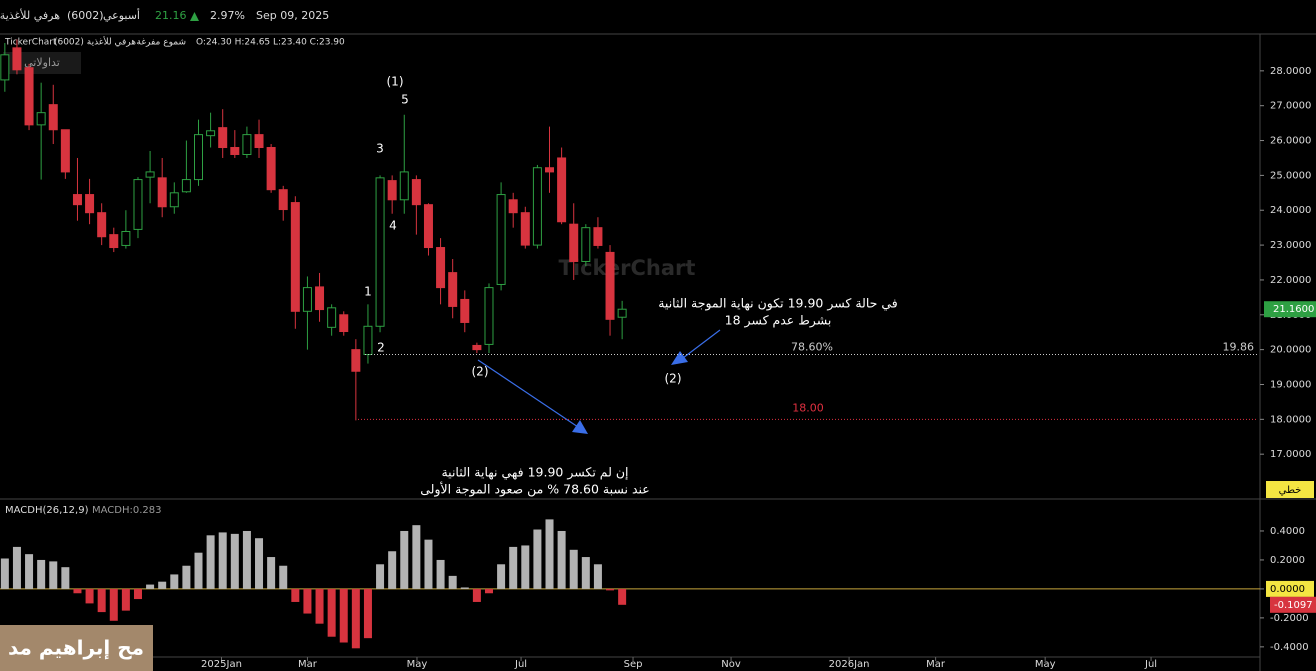 This screenshot has height=671, width=1316. I want to click on level-label: 18.00, so click(808, 407).